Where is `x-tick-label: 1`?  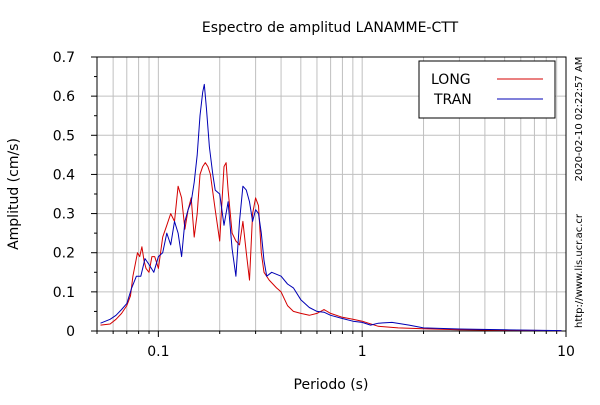
x-tick-label: 1 is located at coordinates (362, 352).